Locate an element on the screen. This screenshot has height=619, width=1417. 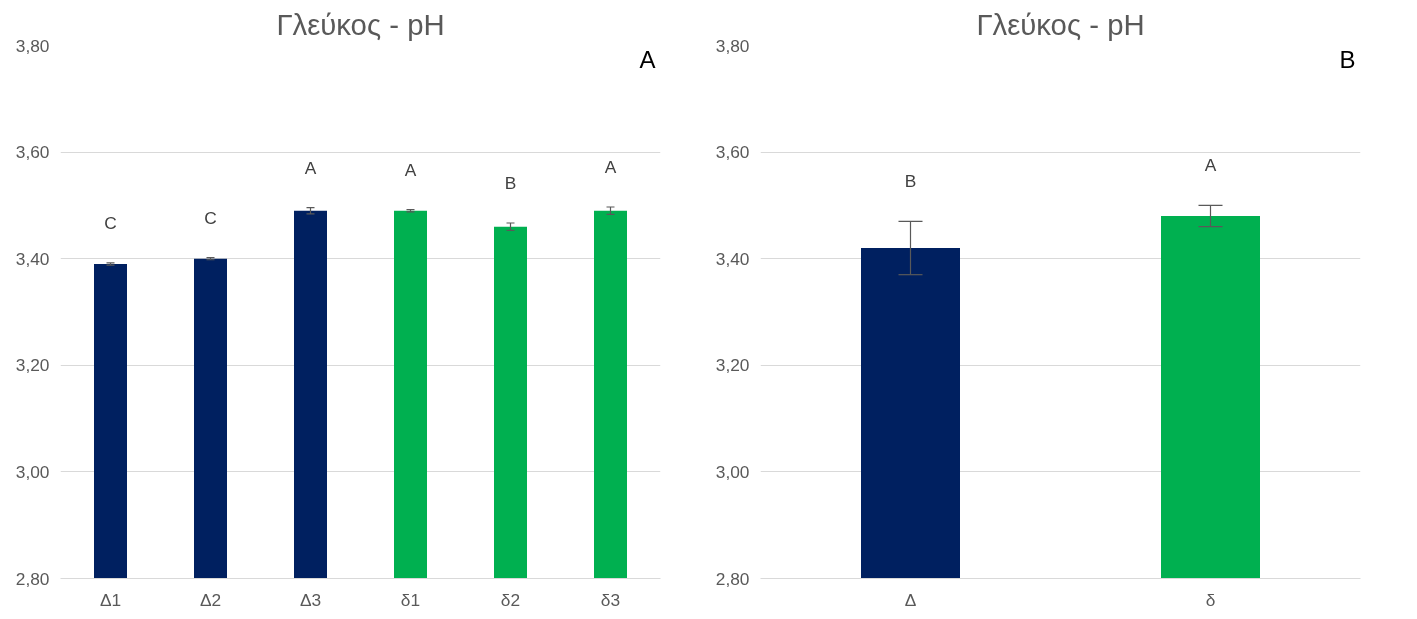
x-tick-label: Δ2 is located at coordinates (210, 599).